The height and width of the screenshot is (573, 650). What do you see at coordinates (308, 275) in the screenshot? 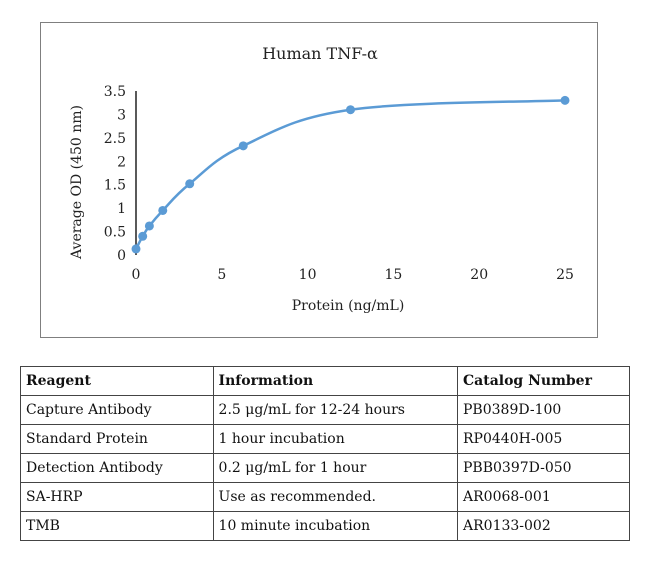
I see `x-tick-label: 10` at bounding box center [308, 275].